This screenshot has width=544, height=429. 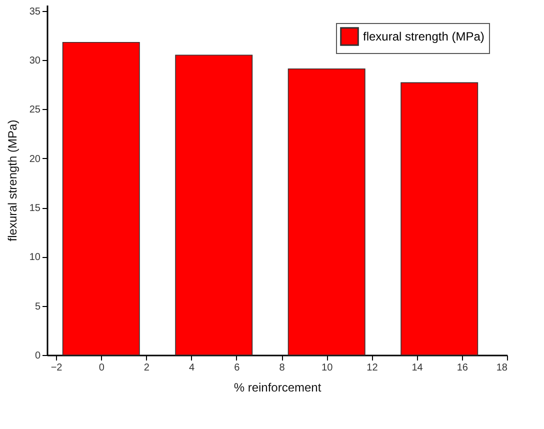 I want to click on x-tick-label: 4, so click(x=192, y=368).